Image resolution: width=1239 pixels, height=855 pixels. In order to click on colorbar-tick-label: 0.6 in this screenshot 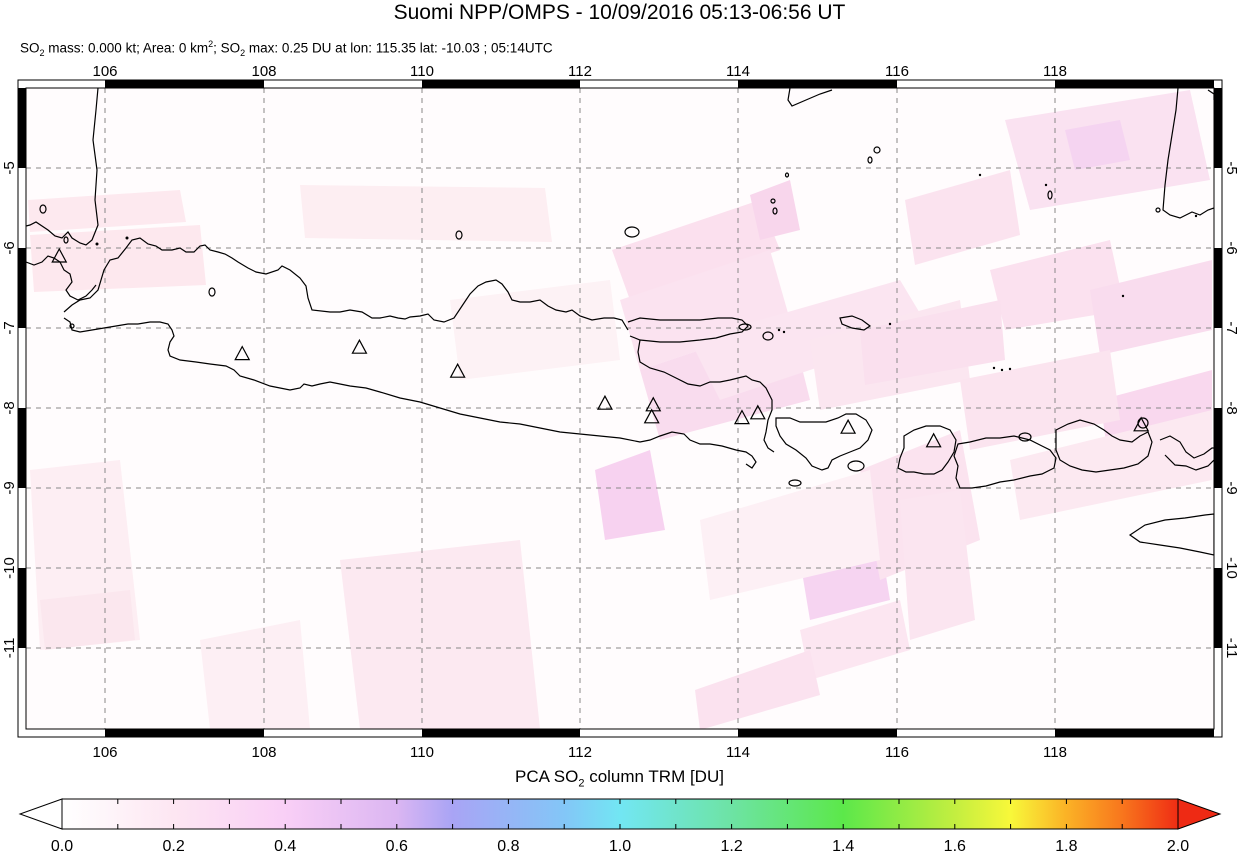, I will do `click(397, 846)`.